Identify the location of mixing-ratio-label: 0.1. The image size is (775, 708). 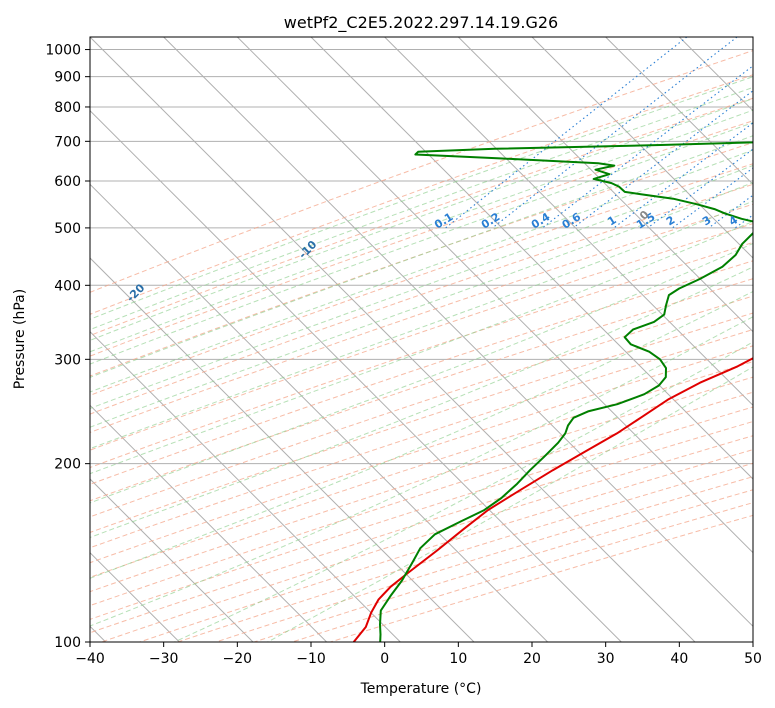
(443, 220).